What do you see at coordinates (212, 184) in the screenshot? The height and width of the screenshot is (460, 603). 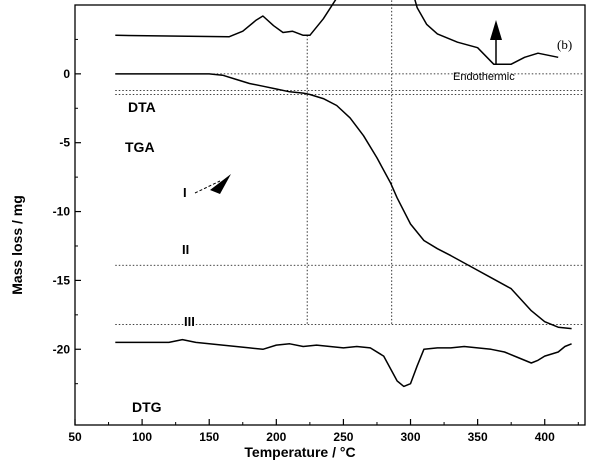 I see `region-i-arrow` at bounding box center [212, 184].